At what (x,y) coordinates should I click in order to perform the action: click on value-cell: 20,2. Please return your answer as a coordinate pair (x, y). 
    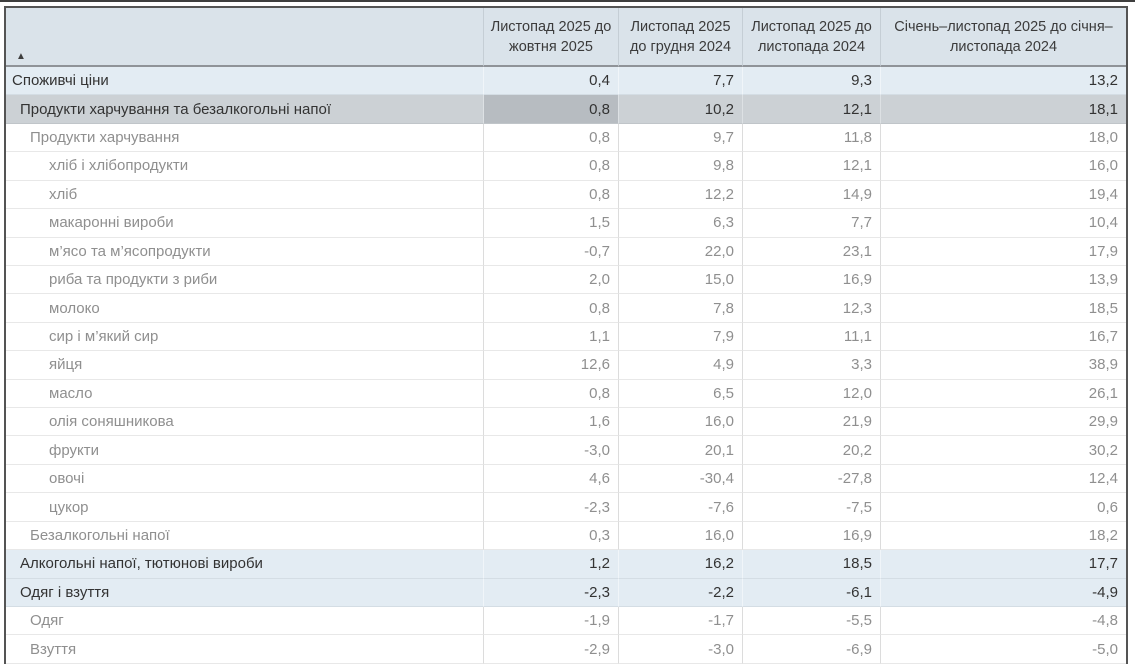
    Looking at the image, I should click on (811, 450).